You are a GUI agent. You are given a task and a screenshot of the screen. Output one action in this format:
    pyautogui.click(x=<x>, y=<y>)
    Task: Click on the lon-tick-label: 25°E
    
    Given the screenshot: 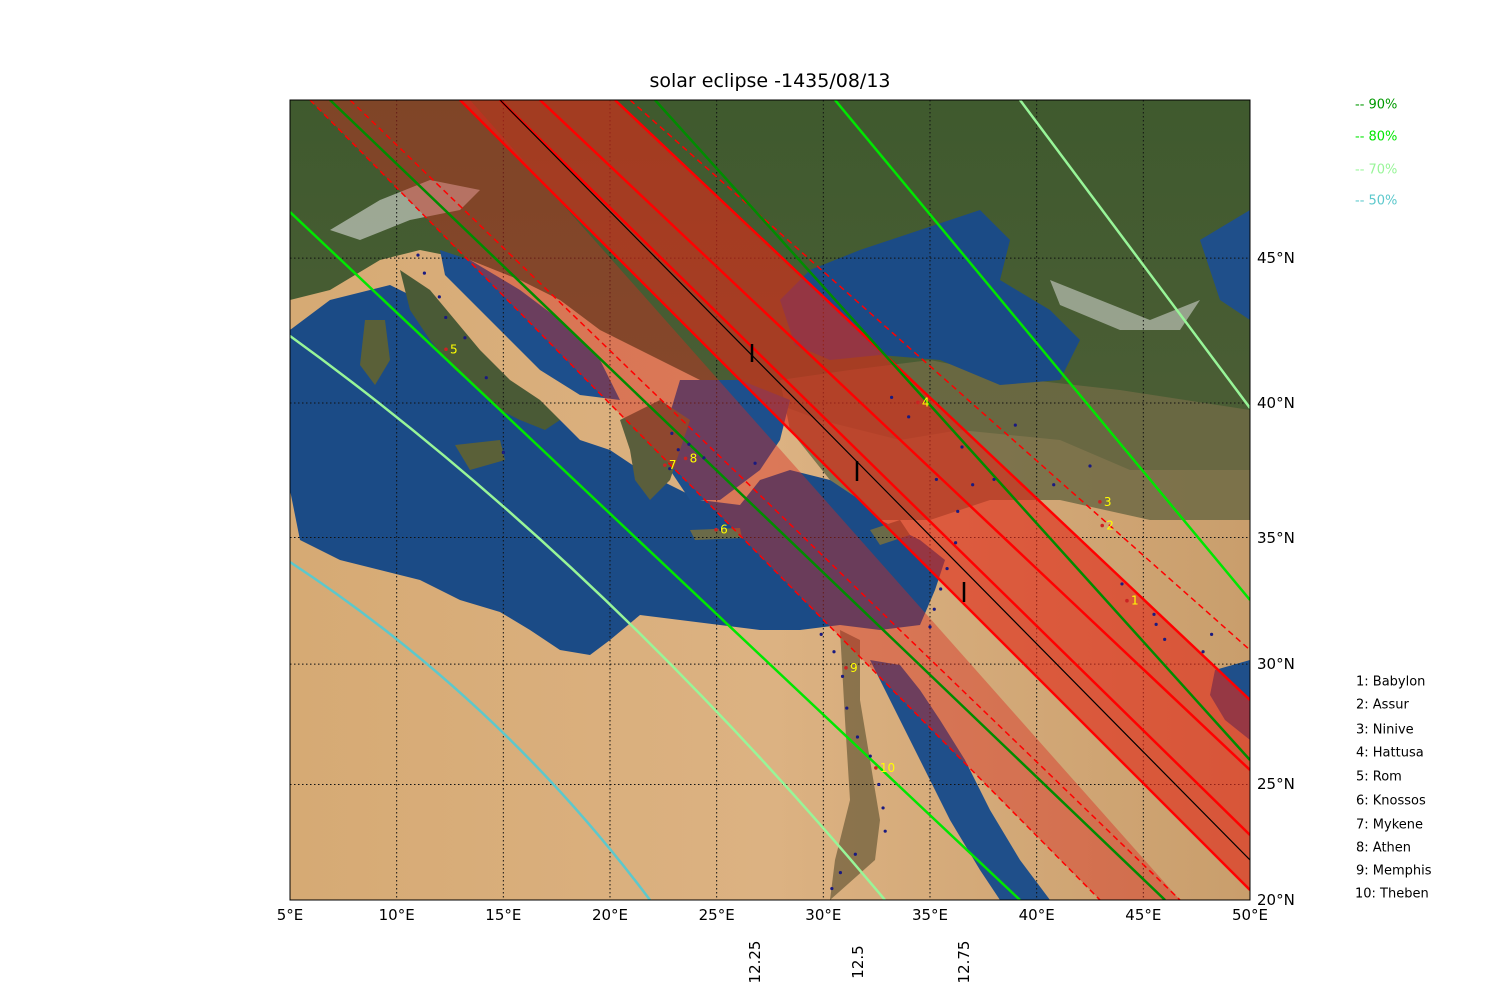 What is the action you would take?
    pyautogui.click(x=716, y=915)
    